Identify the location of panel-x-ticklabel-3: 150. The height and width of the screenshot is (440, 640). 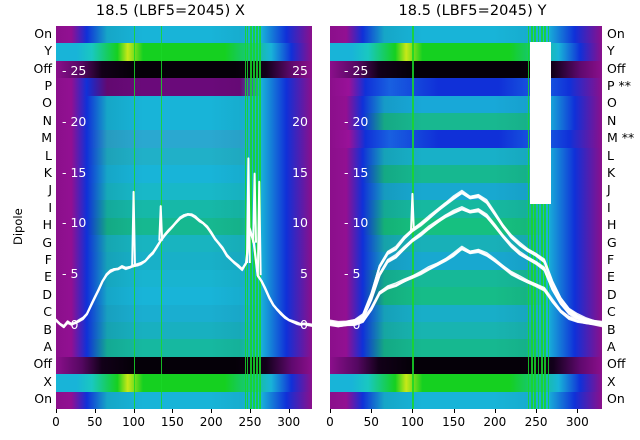
(172, 422).